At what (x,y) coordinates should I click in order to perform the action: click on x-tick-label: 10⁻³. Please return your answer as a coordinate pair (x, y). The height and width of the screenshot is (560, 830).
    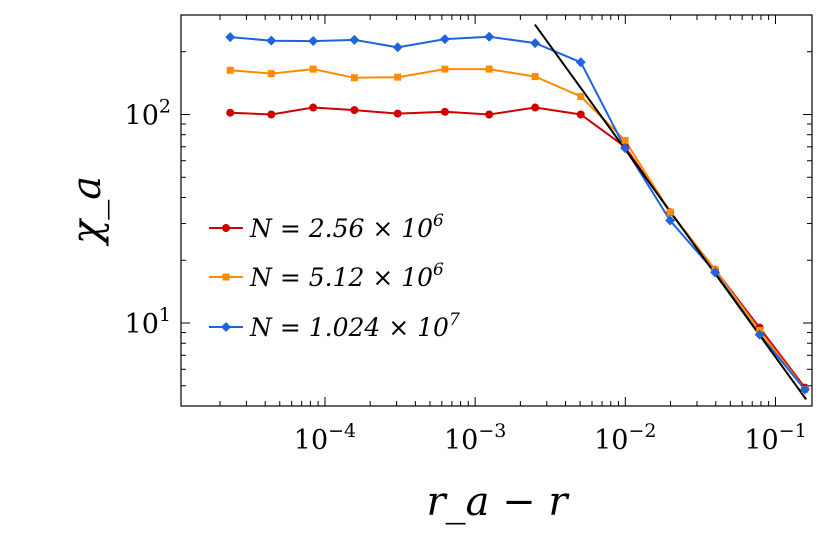
    Looking at the image, I should click on (475, 438).